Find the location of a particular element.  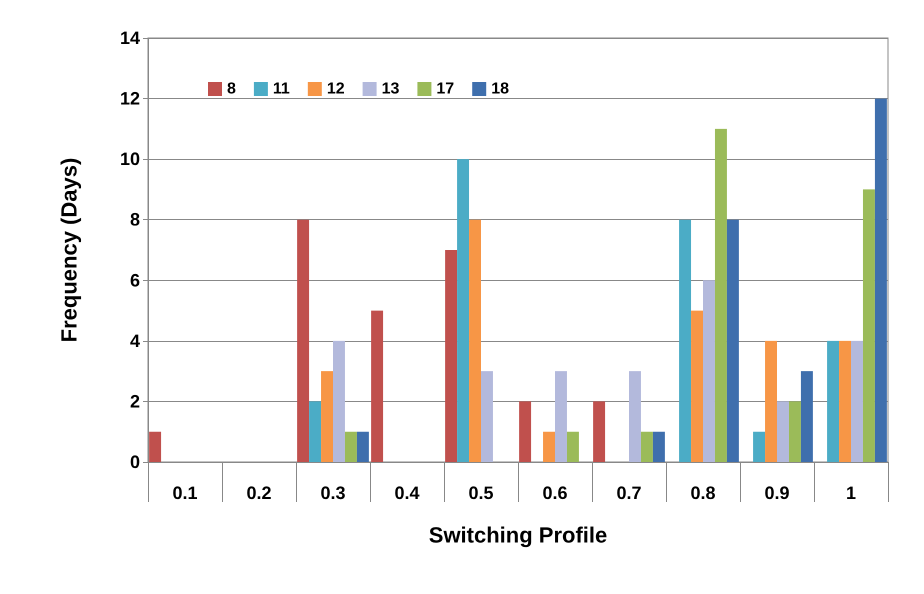

y-tick-label: 10 is located at coordinates (130, 159).